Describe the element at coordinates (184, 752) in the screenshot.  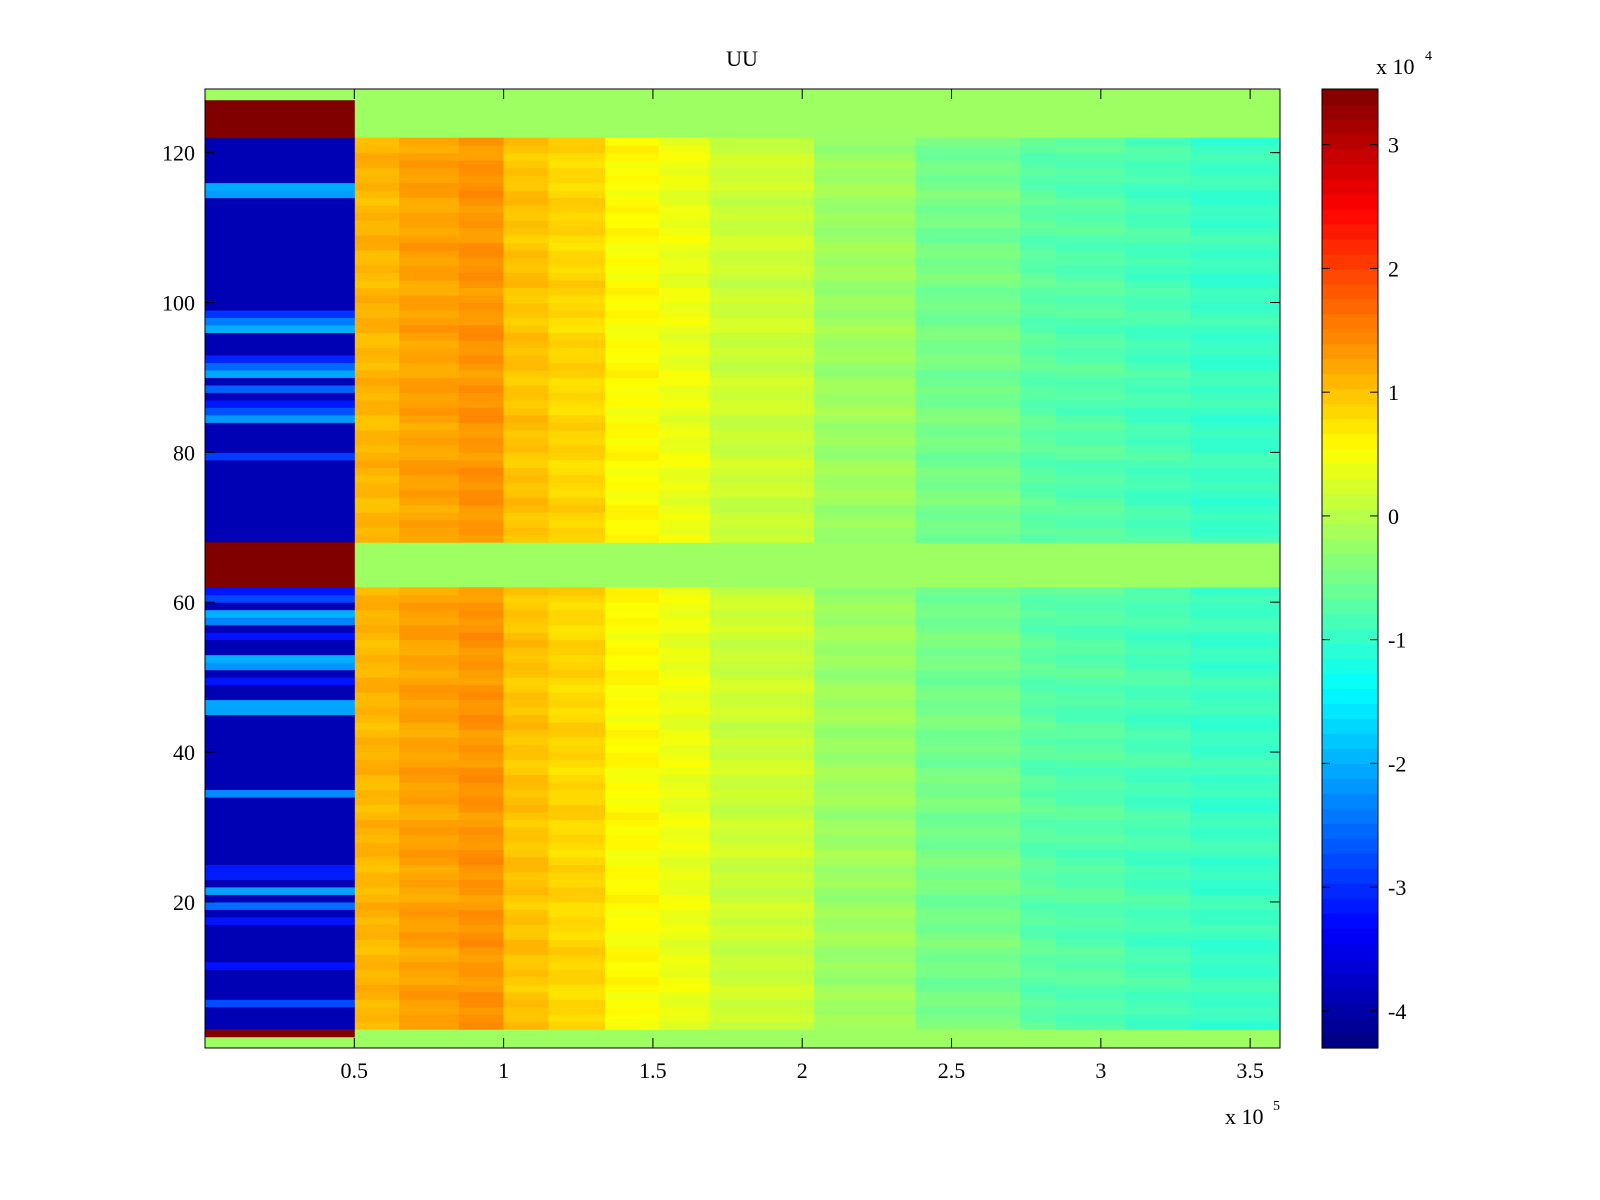
I see `y-tick-label: 40` at that location.